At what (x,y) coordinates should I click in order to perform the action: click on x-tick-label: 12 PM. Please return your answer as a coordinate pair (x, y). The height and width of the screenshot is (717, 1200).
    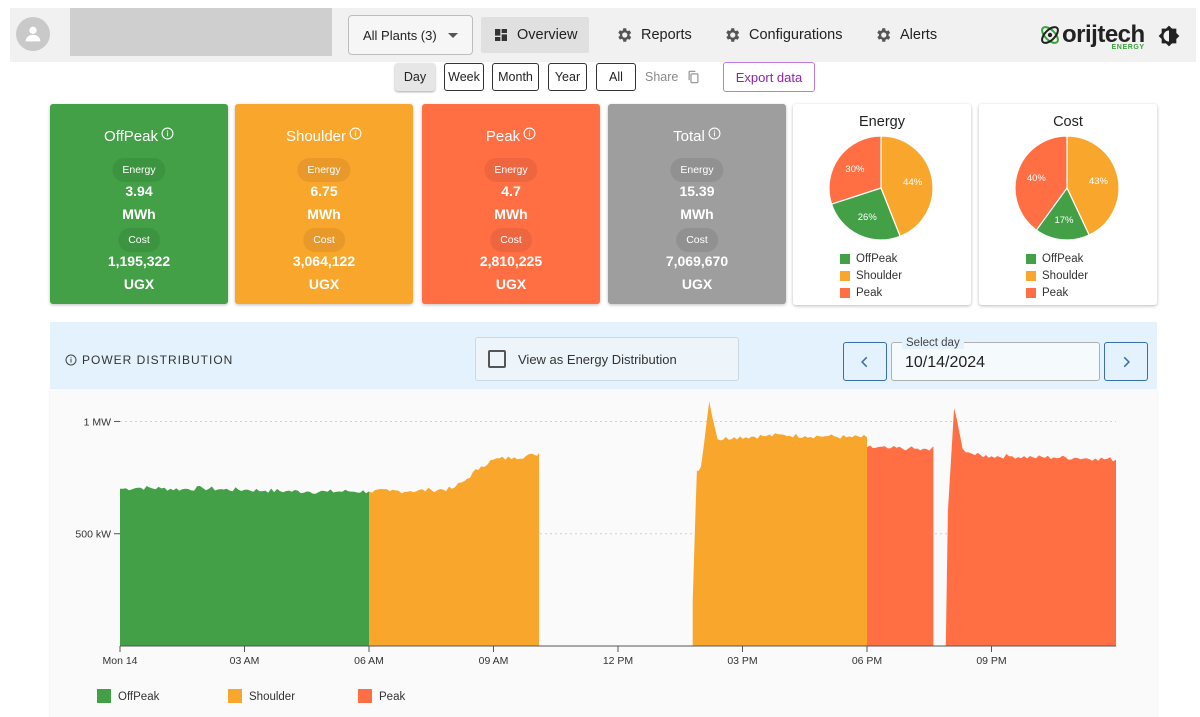
    Looking at the image, I should click on (618, 661).